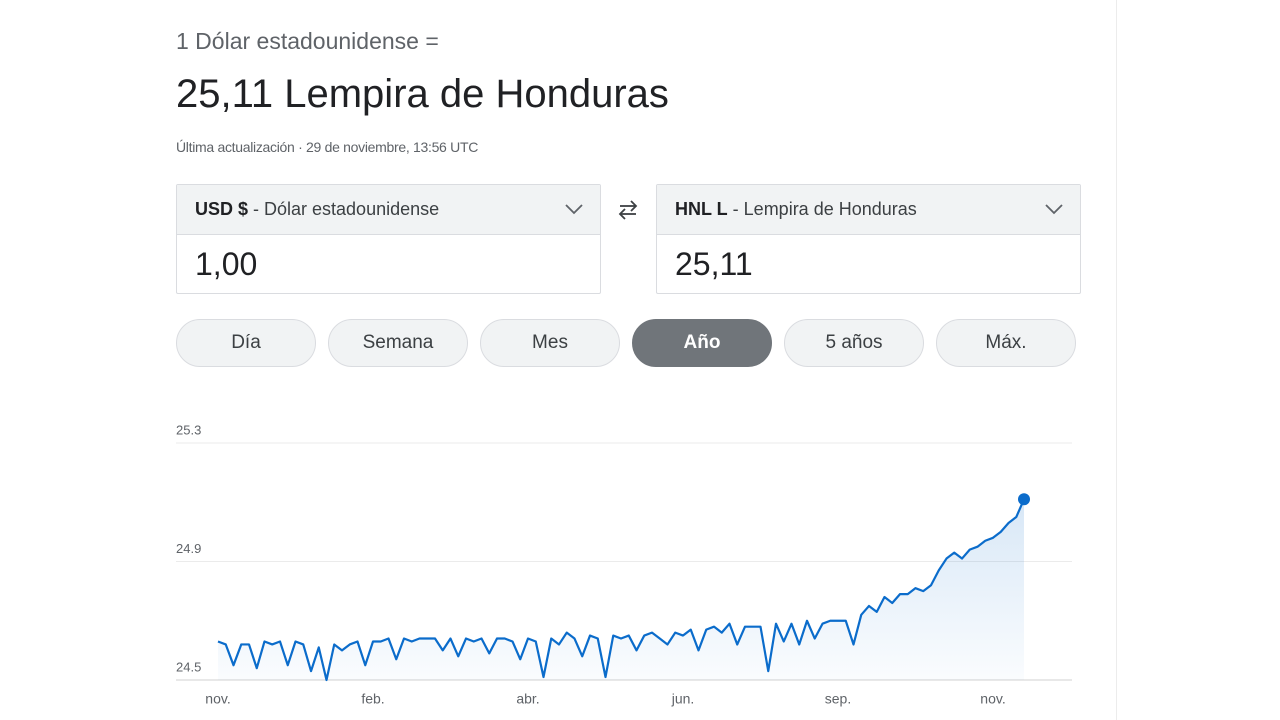 The image size is (1280, 720). I want to click on x-tick-label: abr., so click(527, 699).